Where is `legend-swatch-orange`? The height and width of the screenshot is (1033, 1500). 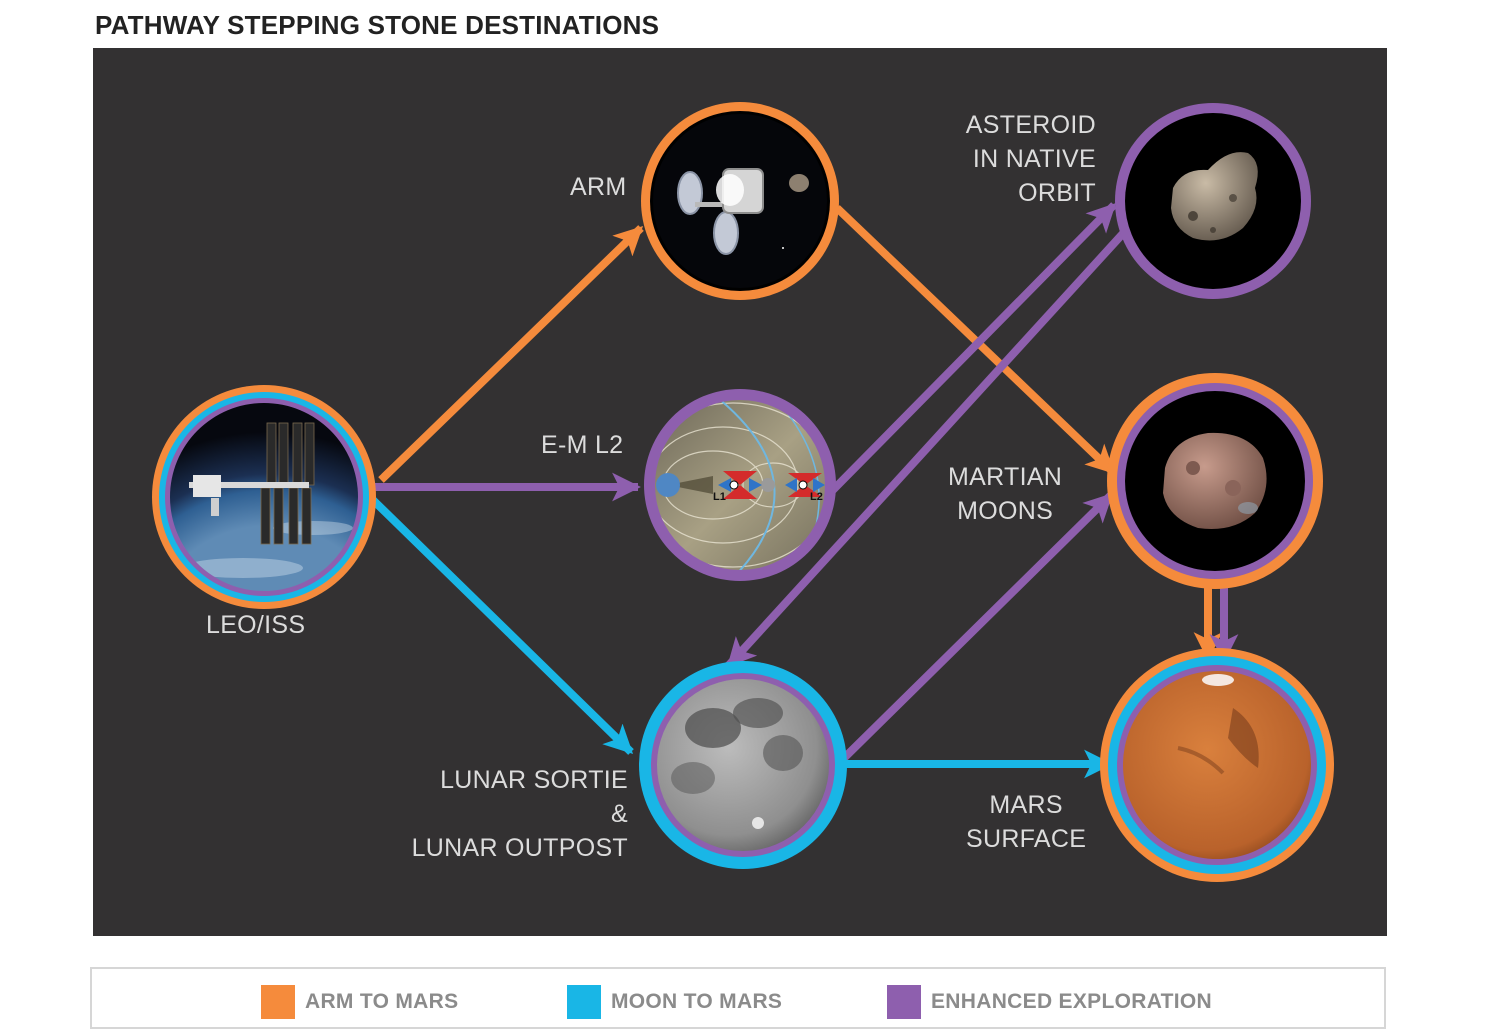
legend-swatch-orange is located at coordinates (278, 1002).